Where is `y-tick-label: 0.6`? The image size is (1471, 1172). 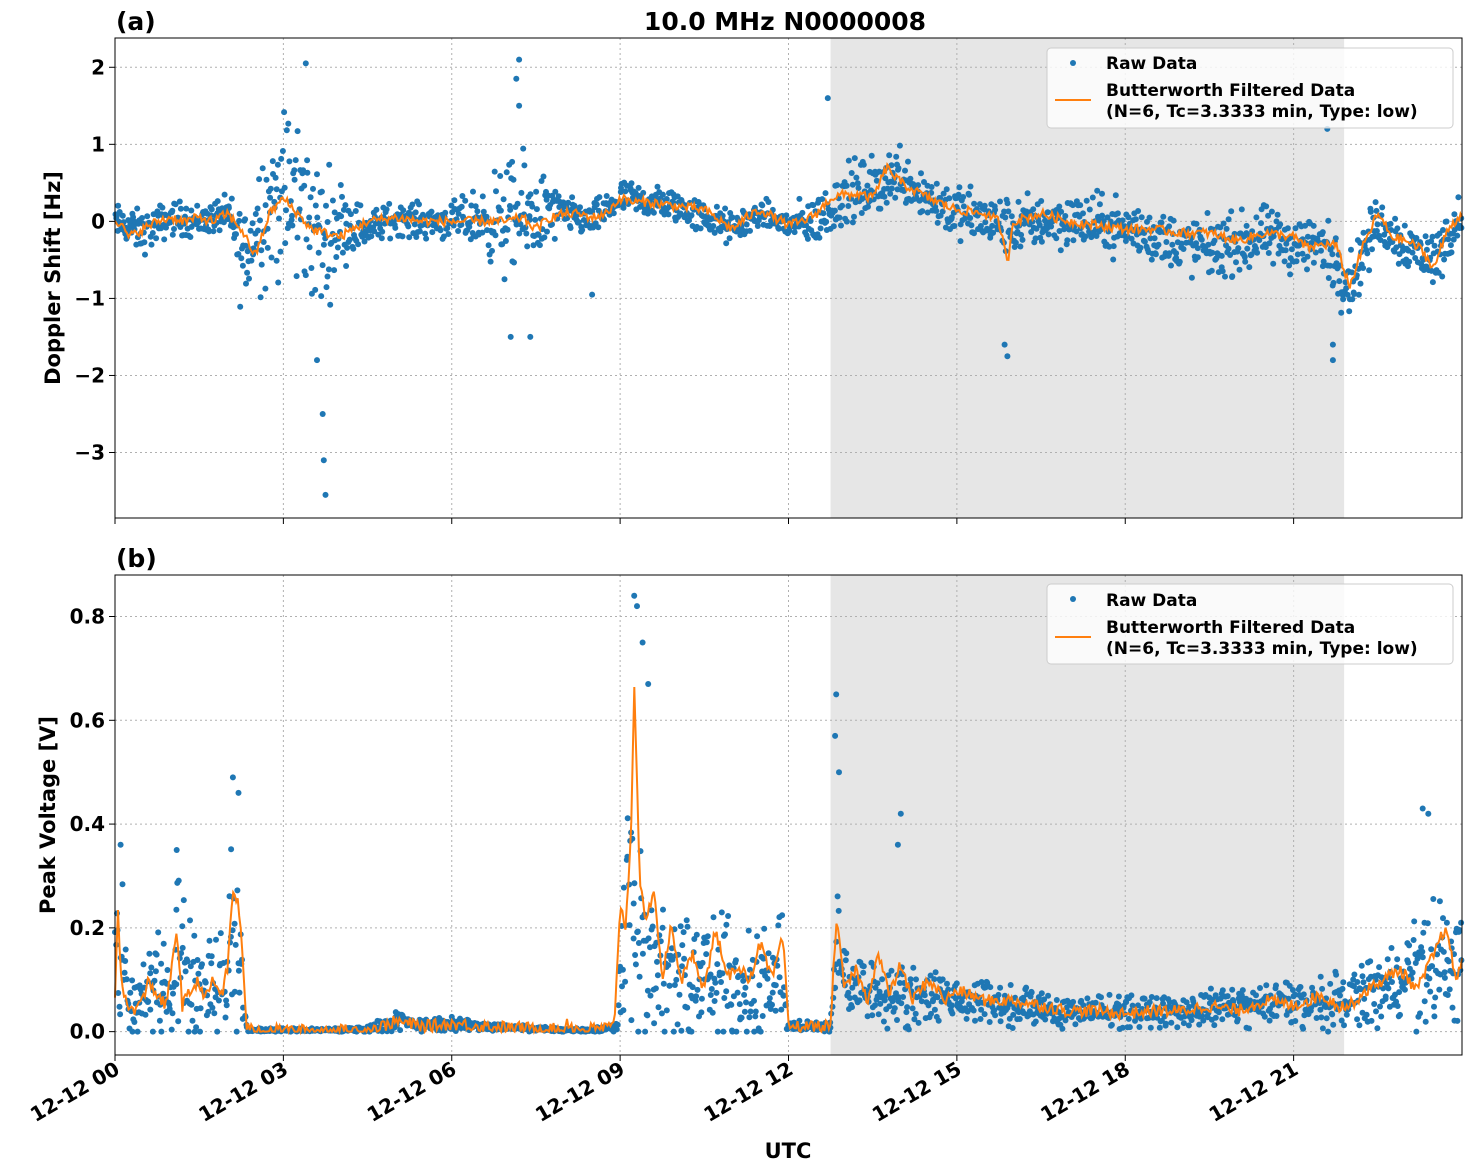
y-tick-label: 0.6 is located at coordinates (87, 720).